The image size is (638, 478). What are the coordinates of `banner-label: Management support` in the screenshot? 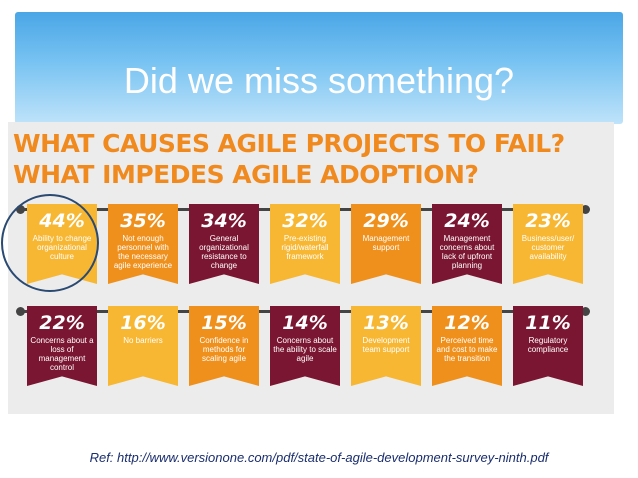 It's located at (386, 243).